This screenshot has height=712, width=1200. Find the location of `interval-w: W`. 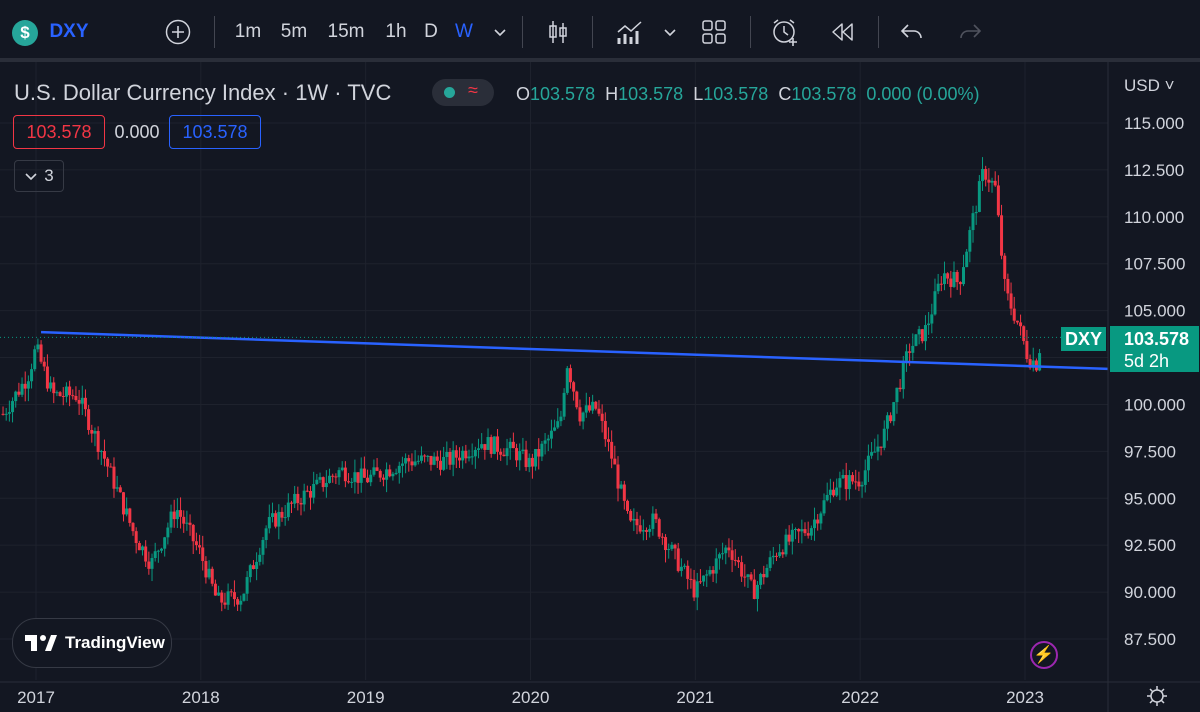

interval-w: W is located at coordinates (464, 31).